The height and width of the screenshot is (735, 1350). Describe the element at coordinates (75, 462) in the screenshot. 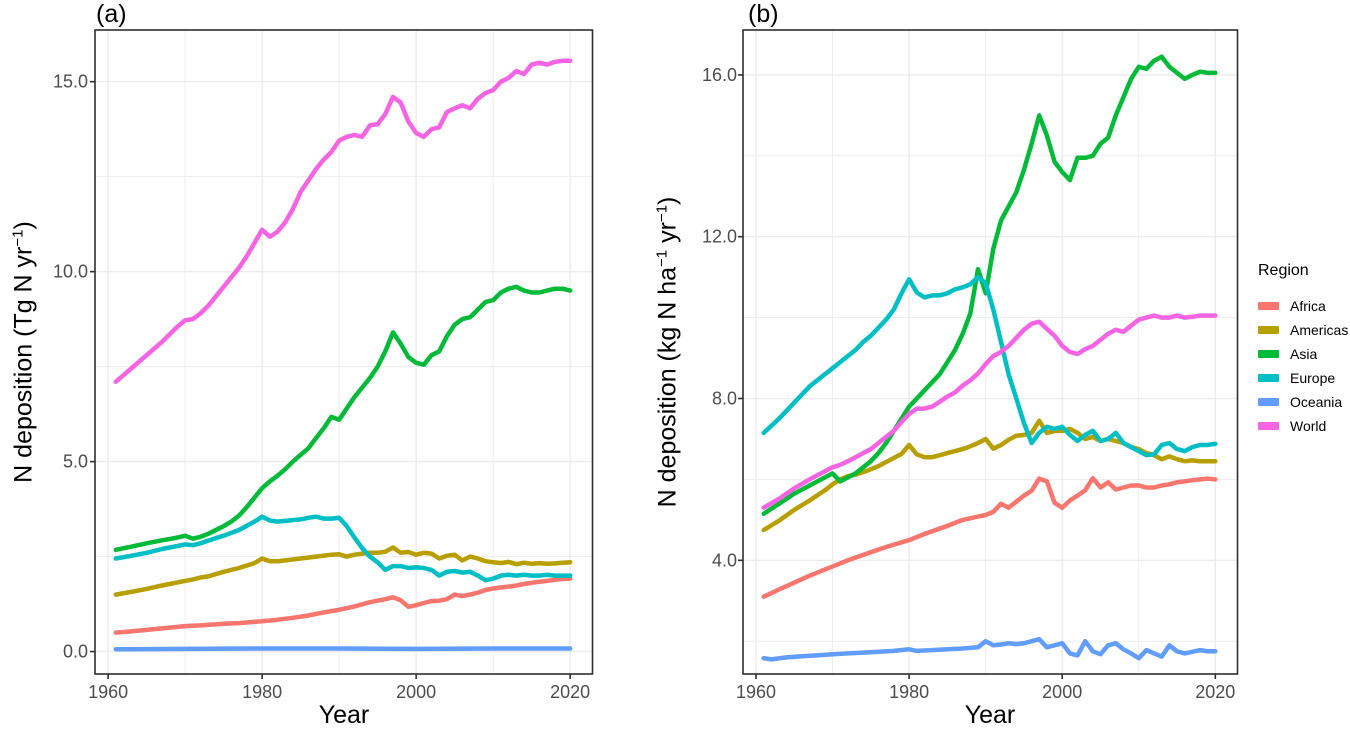

I see `y-tick-label: 5.0` at that location.